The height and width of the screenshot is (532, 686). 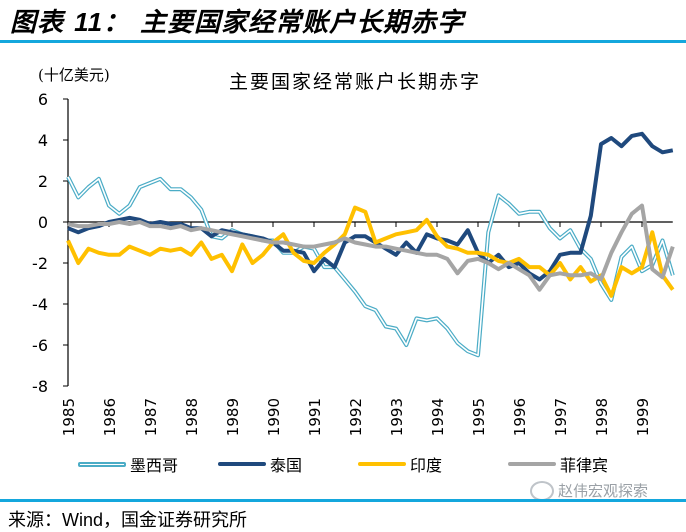 I want to click on x-tick-label: 1989, so click(x=233, y=417).